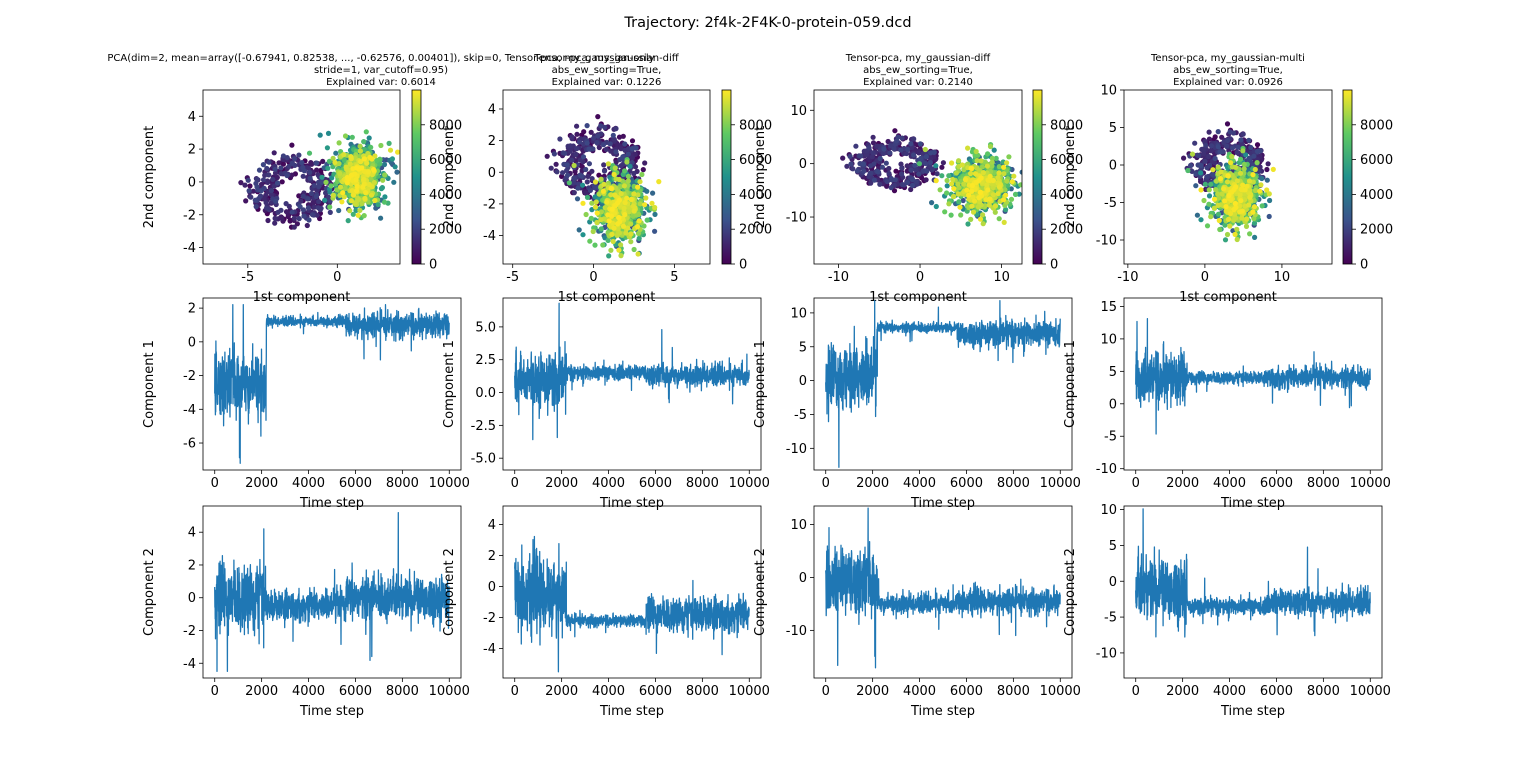 This screenshot has width=1536, height=762. What do you see at coordinates (767, 23) in the screenshot?
I see `figure-suptitle: Trajectory: 2f4k-2F4K-0-protein-059.dcd` at bounding box center [767, 23].